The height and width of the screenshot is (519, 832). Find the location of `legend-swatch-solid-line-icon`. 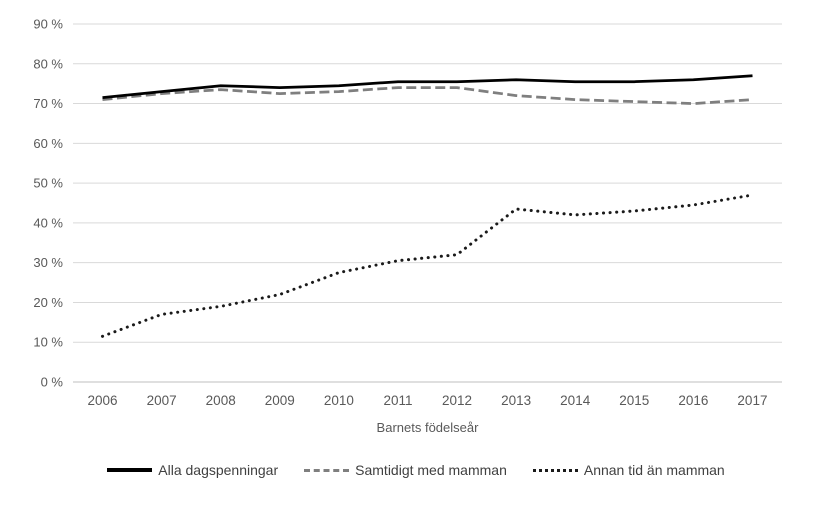

legend-swatch-solid-line-icon is located at coordinates (130, 470).